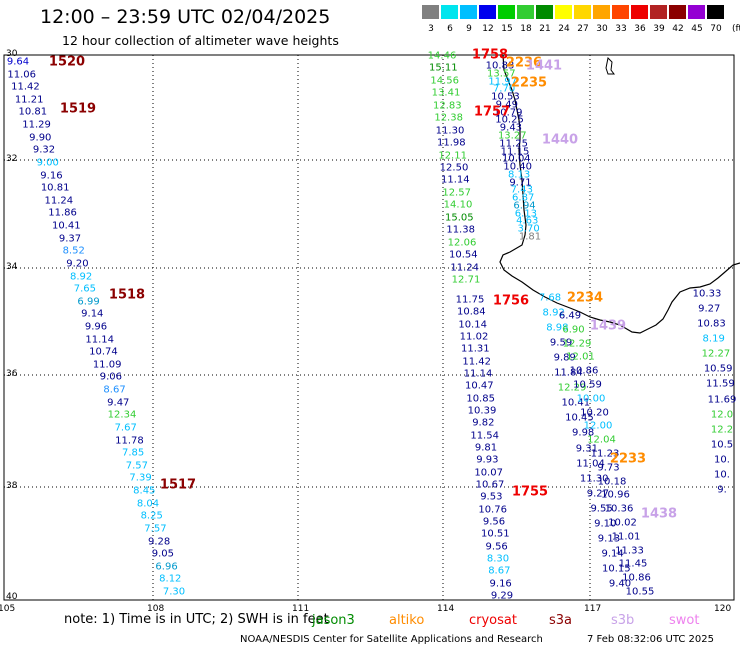  Describe the element at coordinates (529, 83) in the screenshot. I see `pass-time-label: 2235` at that location.